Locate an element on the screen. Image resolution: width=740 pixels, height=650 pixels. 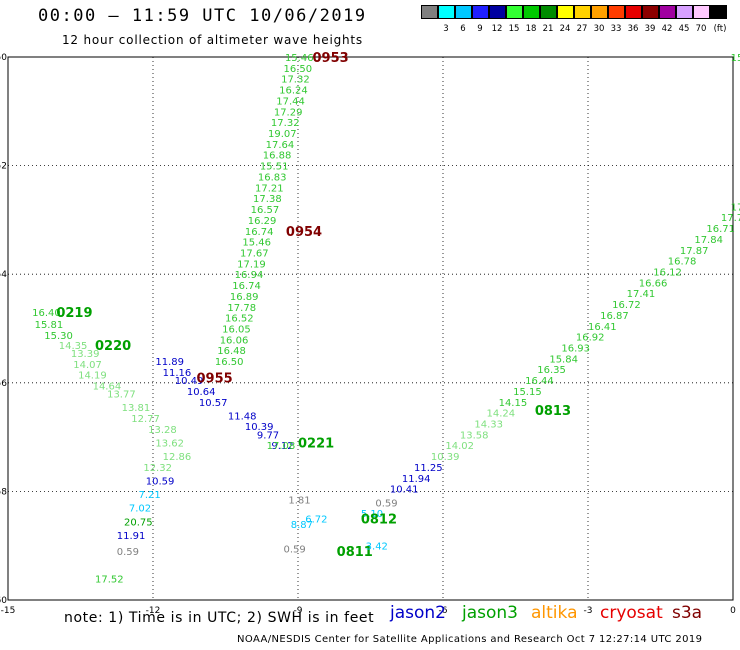
legend-swatch-label: 9 is located at coordinates (480, 29).